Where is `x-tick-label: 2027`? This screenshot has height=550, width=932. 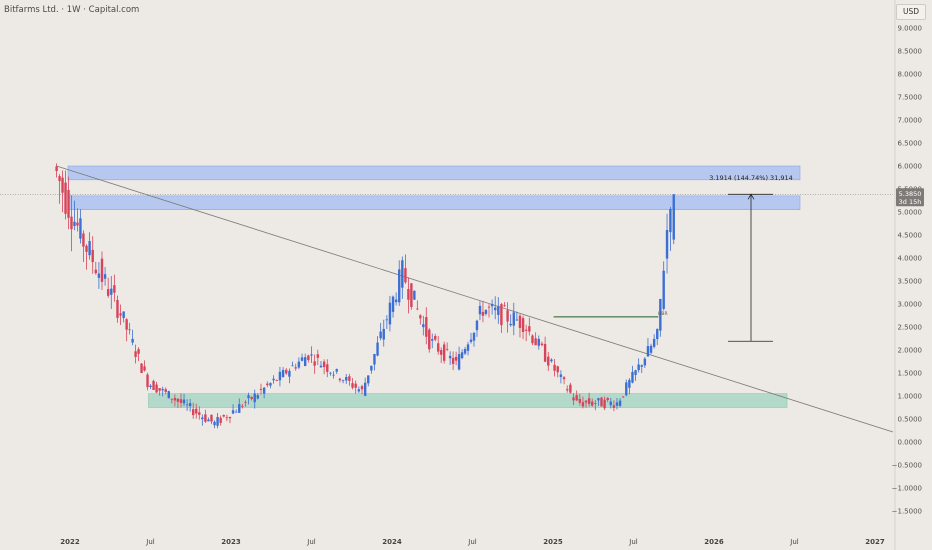
x-tick-label: 2027 is located at coordinates (875, 542).